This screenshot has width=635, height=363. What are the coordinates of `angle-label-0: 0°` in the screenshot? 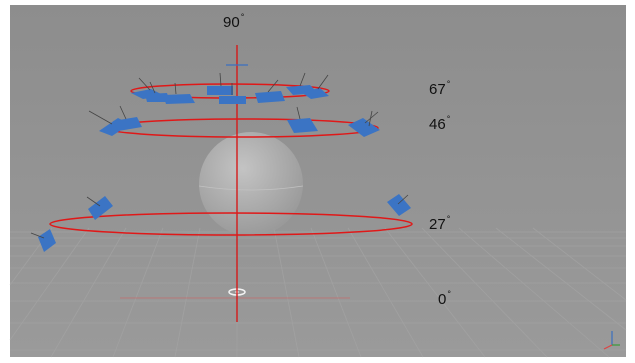 It's located at (444, 298).